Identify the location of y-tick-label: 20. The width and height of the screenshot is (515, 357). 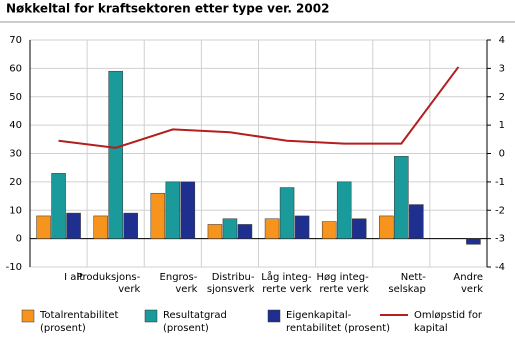
(15, 182).